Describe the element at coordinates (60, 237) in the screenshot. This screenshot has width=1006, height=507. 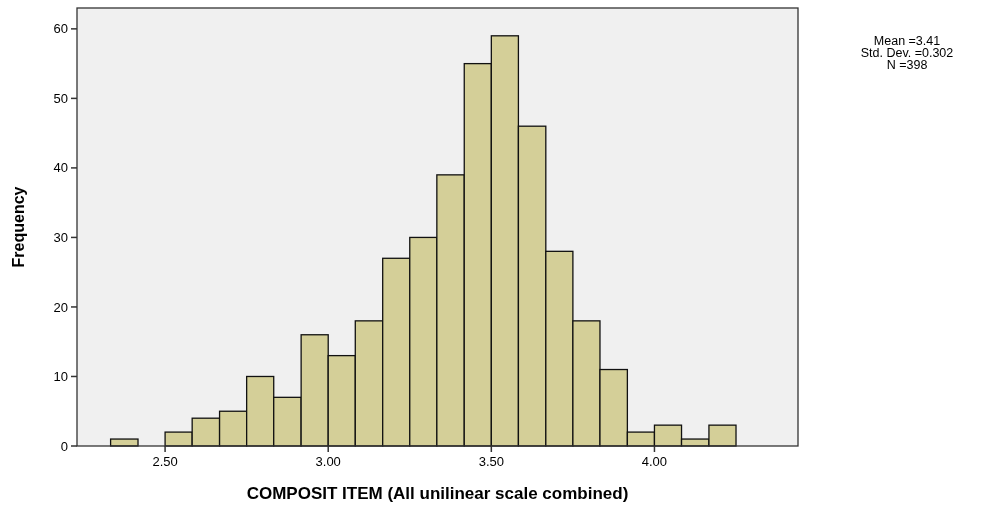
I see `y-tick-label: 30` at that location.